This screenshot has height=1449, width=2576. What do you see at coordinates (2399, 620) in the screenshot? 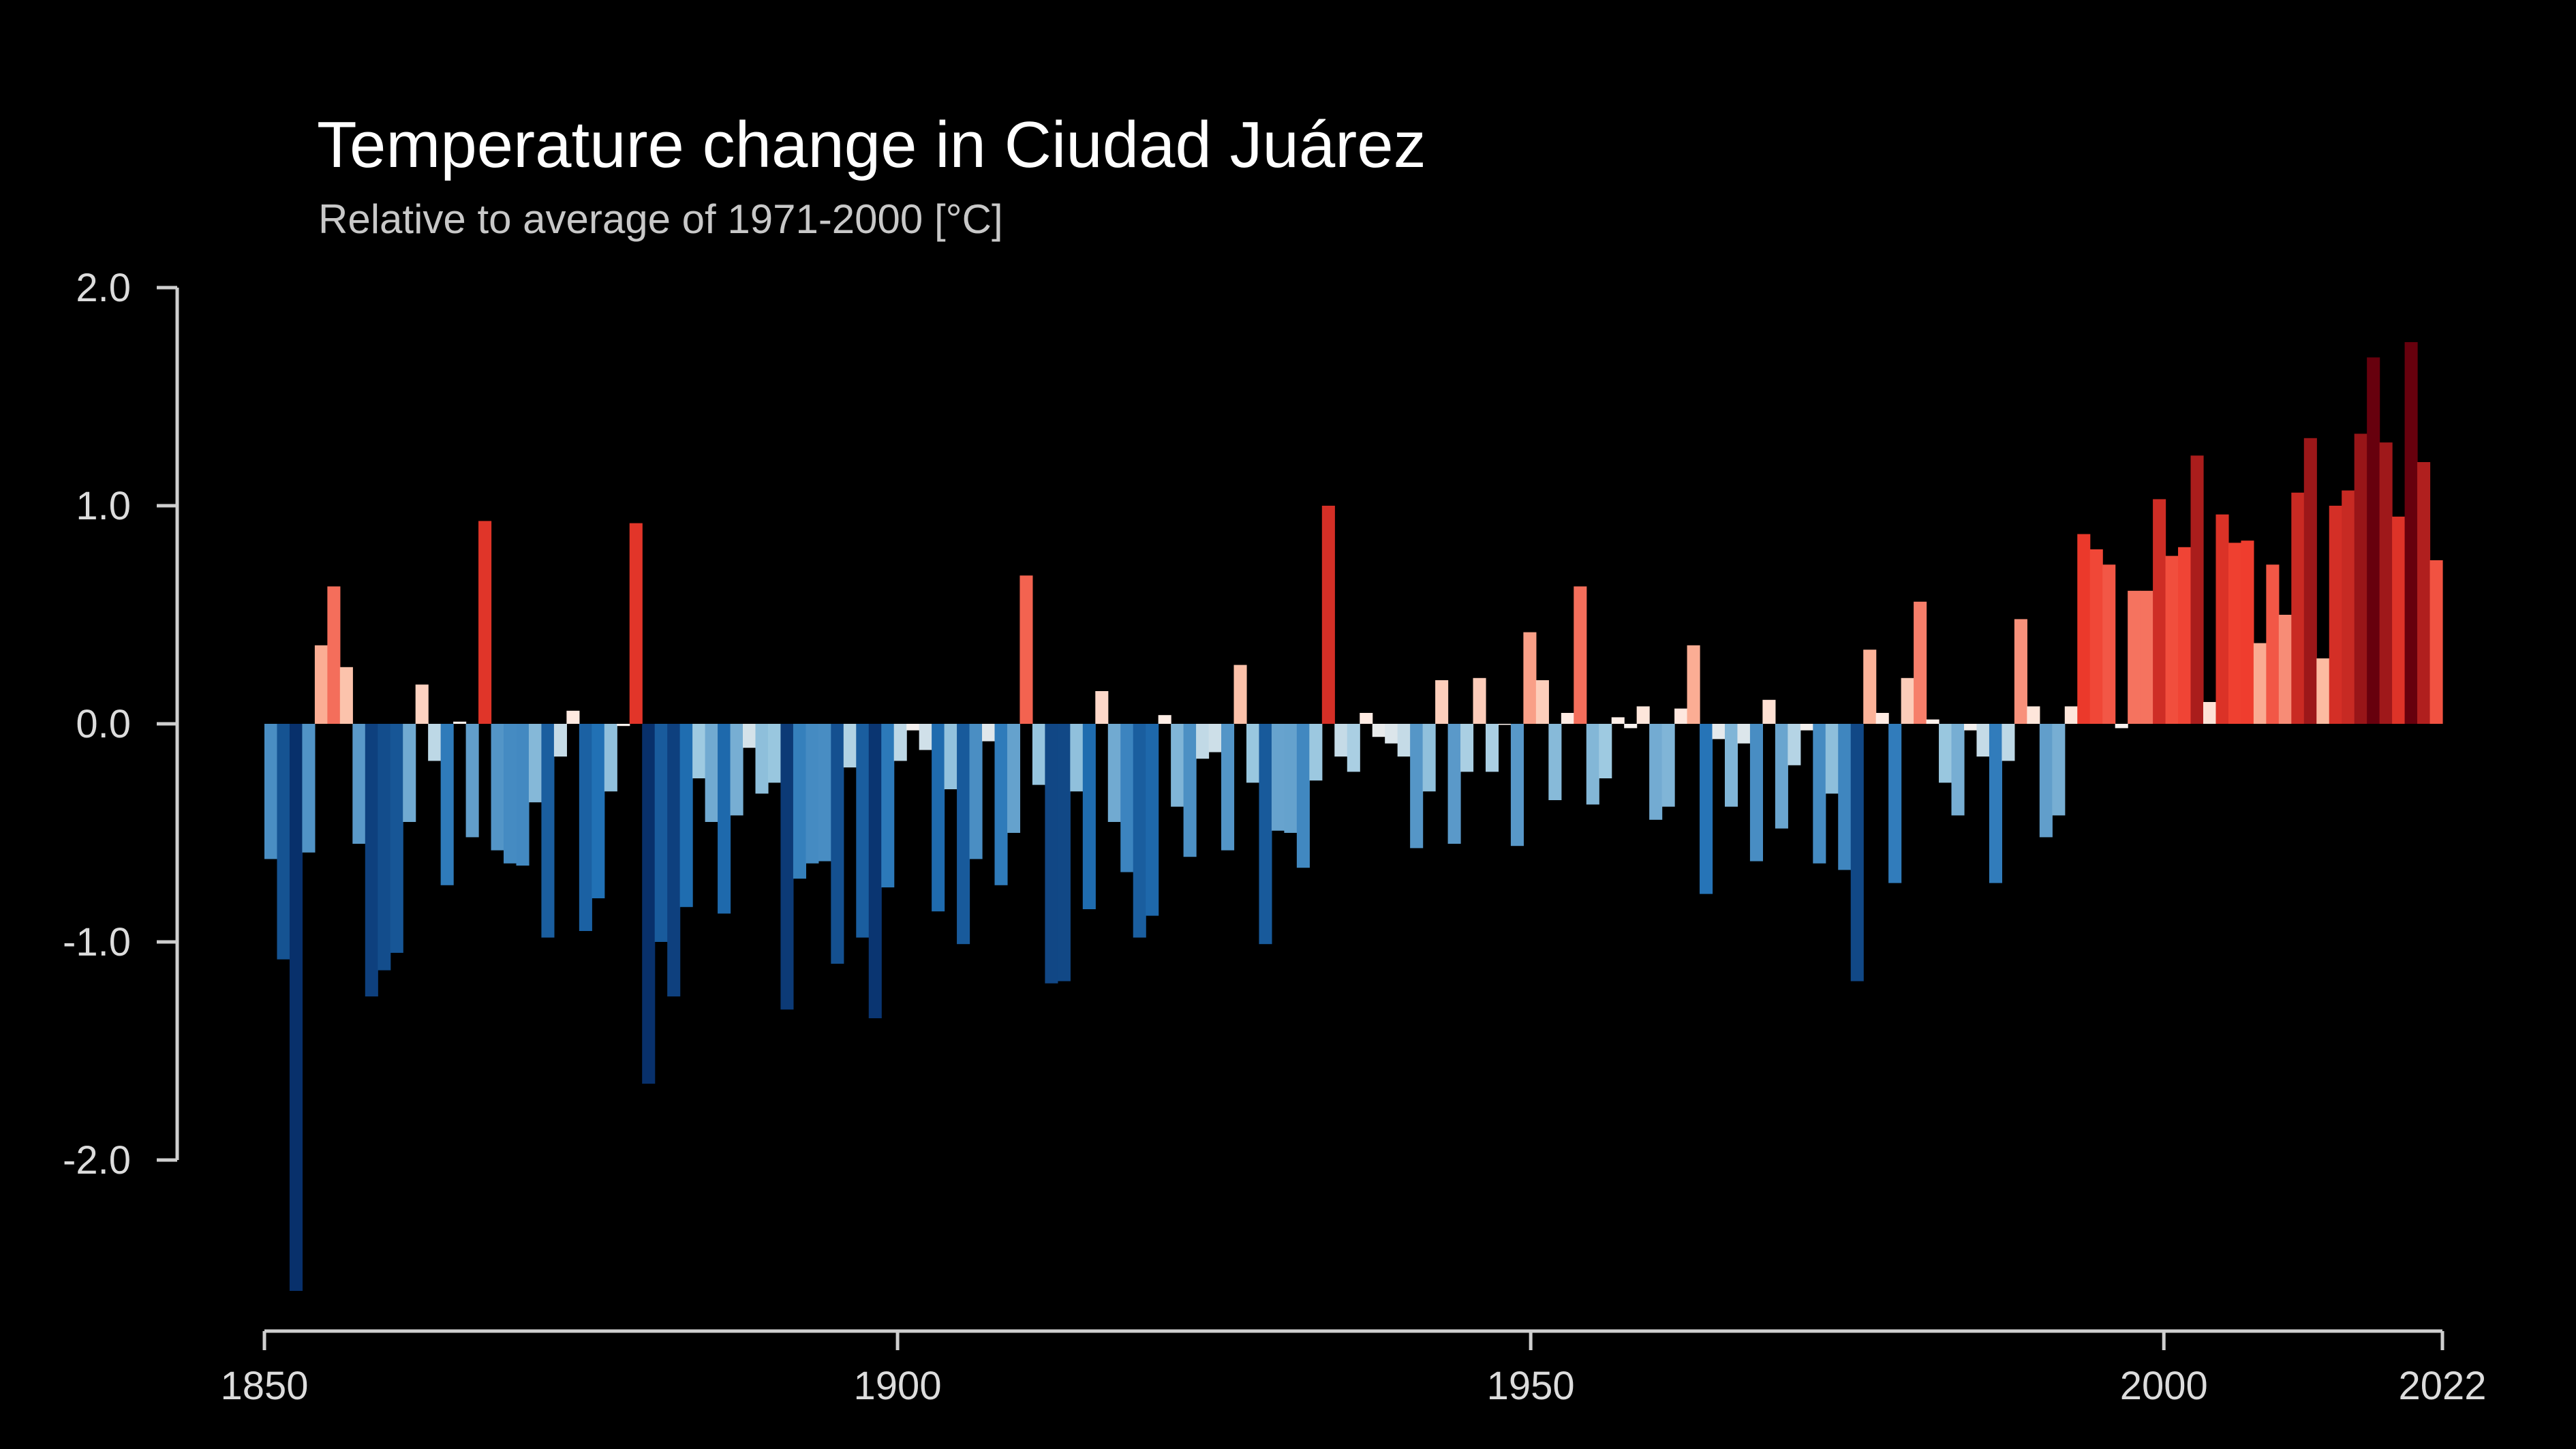
I see `bar-2019` at bounding box center [2399, 620].